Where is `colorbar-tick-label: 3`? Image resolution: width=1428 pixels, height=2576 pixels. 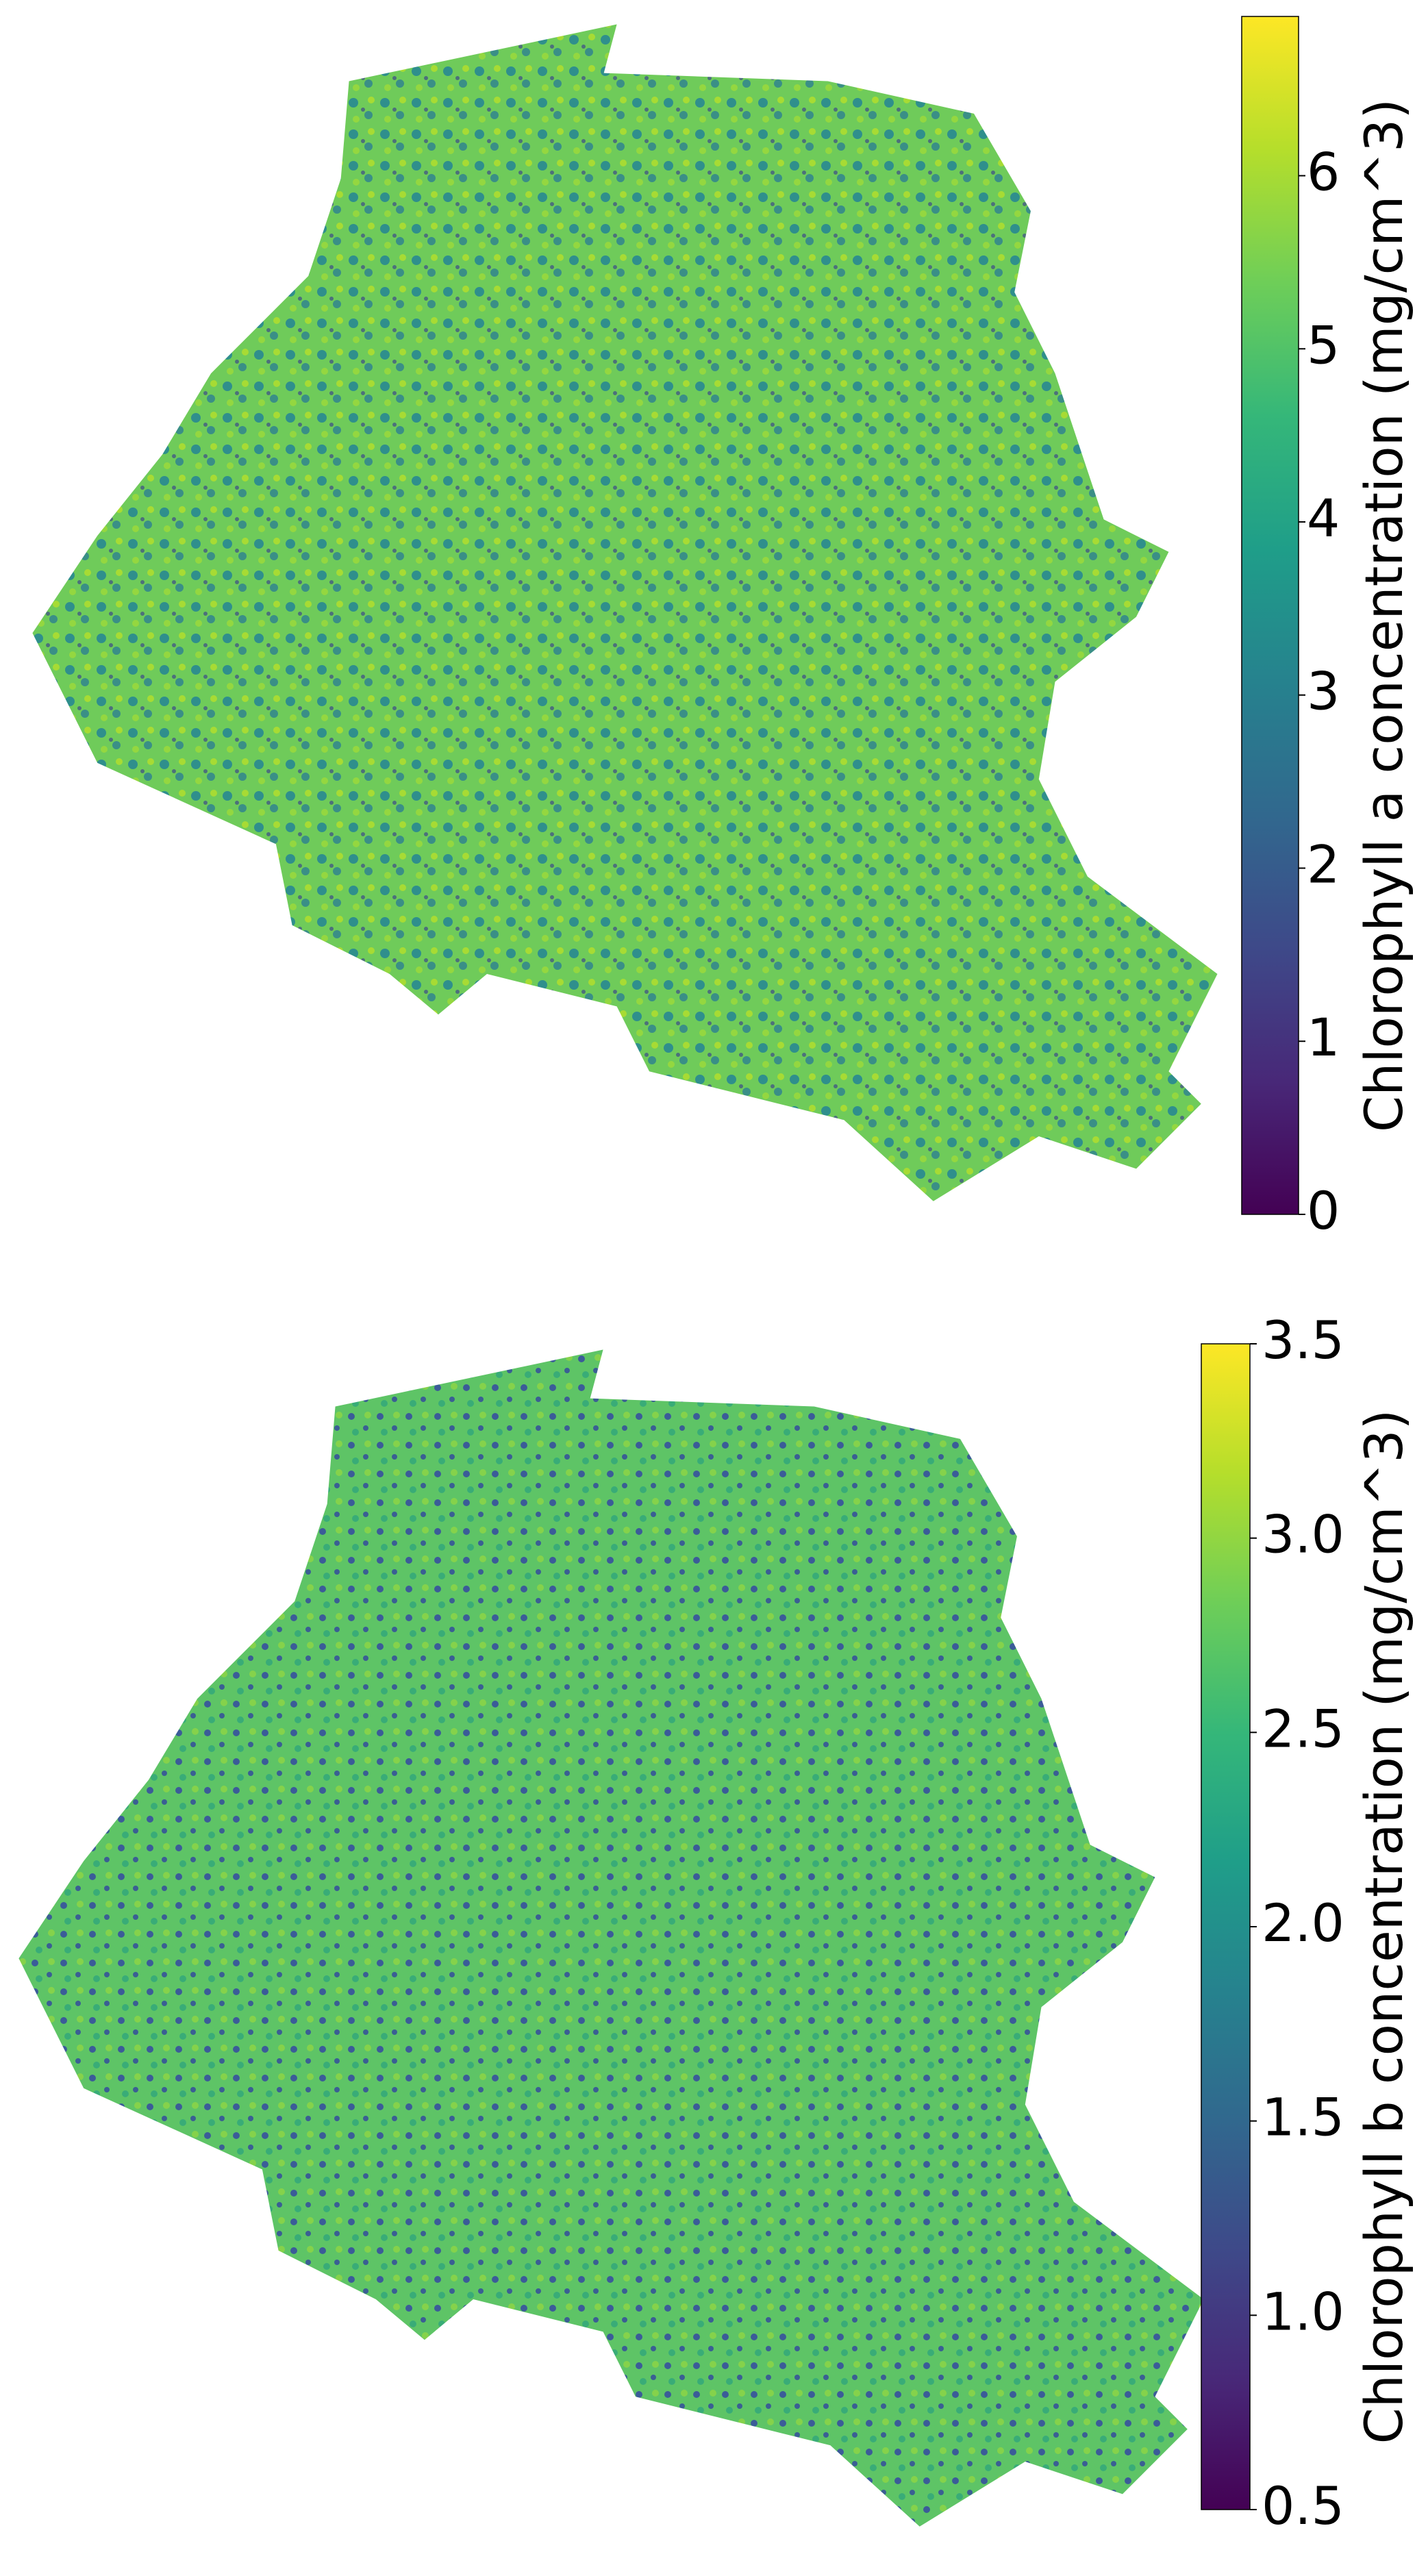 colorbar-tick-label: 3 is located at coordinates (1323, 691).